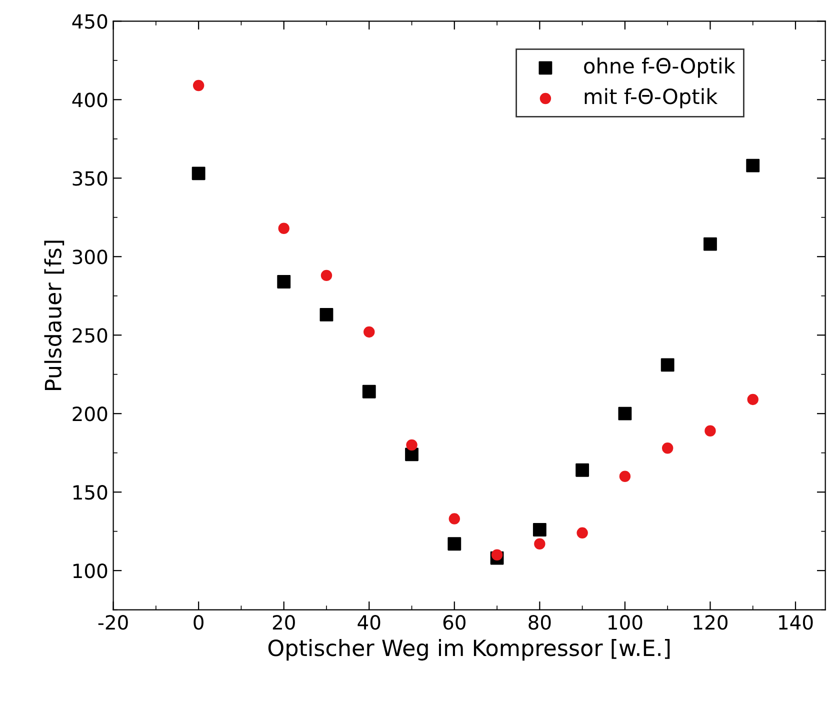 This screenshot has width=827, height=705. Describe the element at coordinates (711, 622) in the screenshot. I see `x-tick-label: 120` at that location.